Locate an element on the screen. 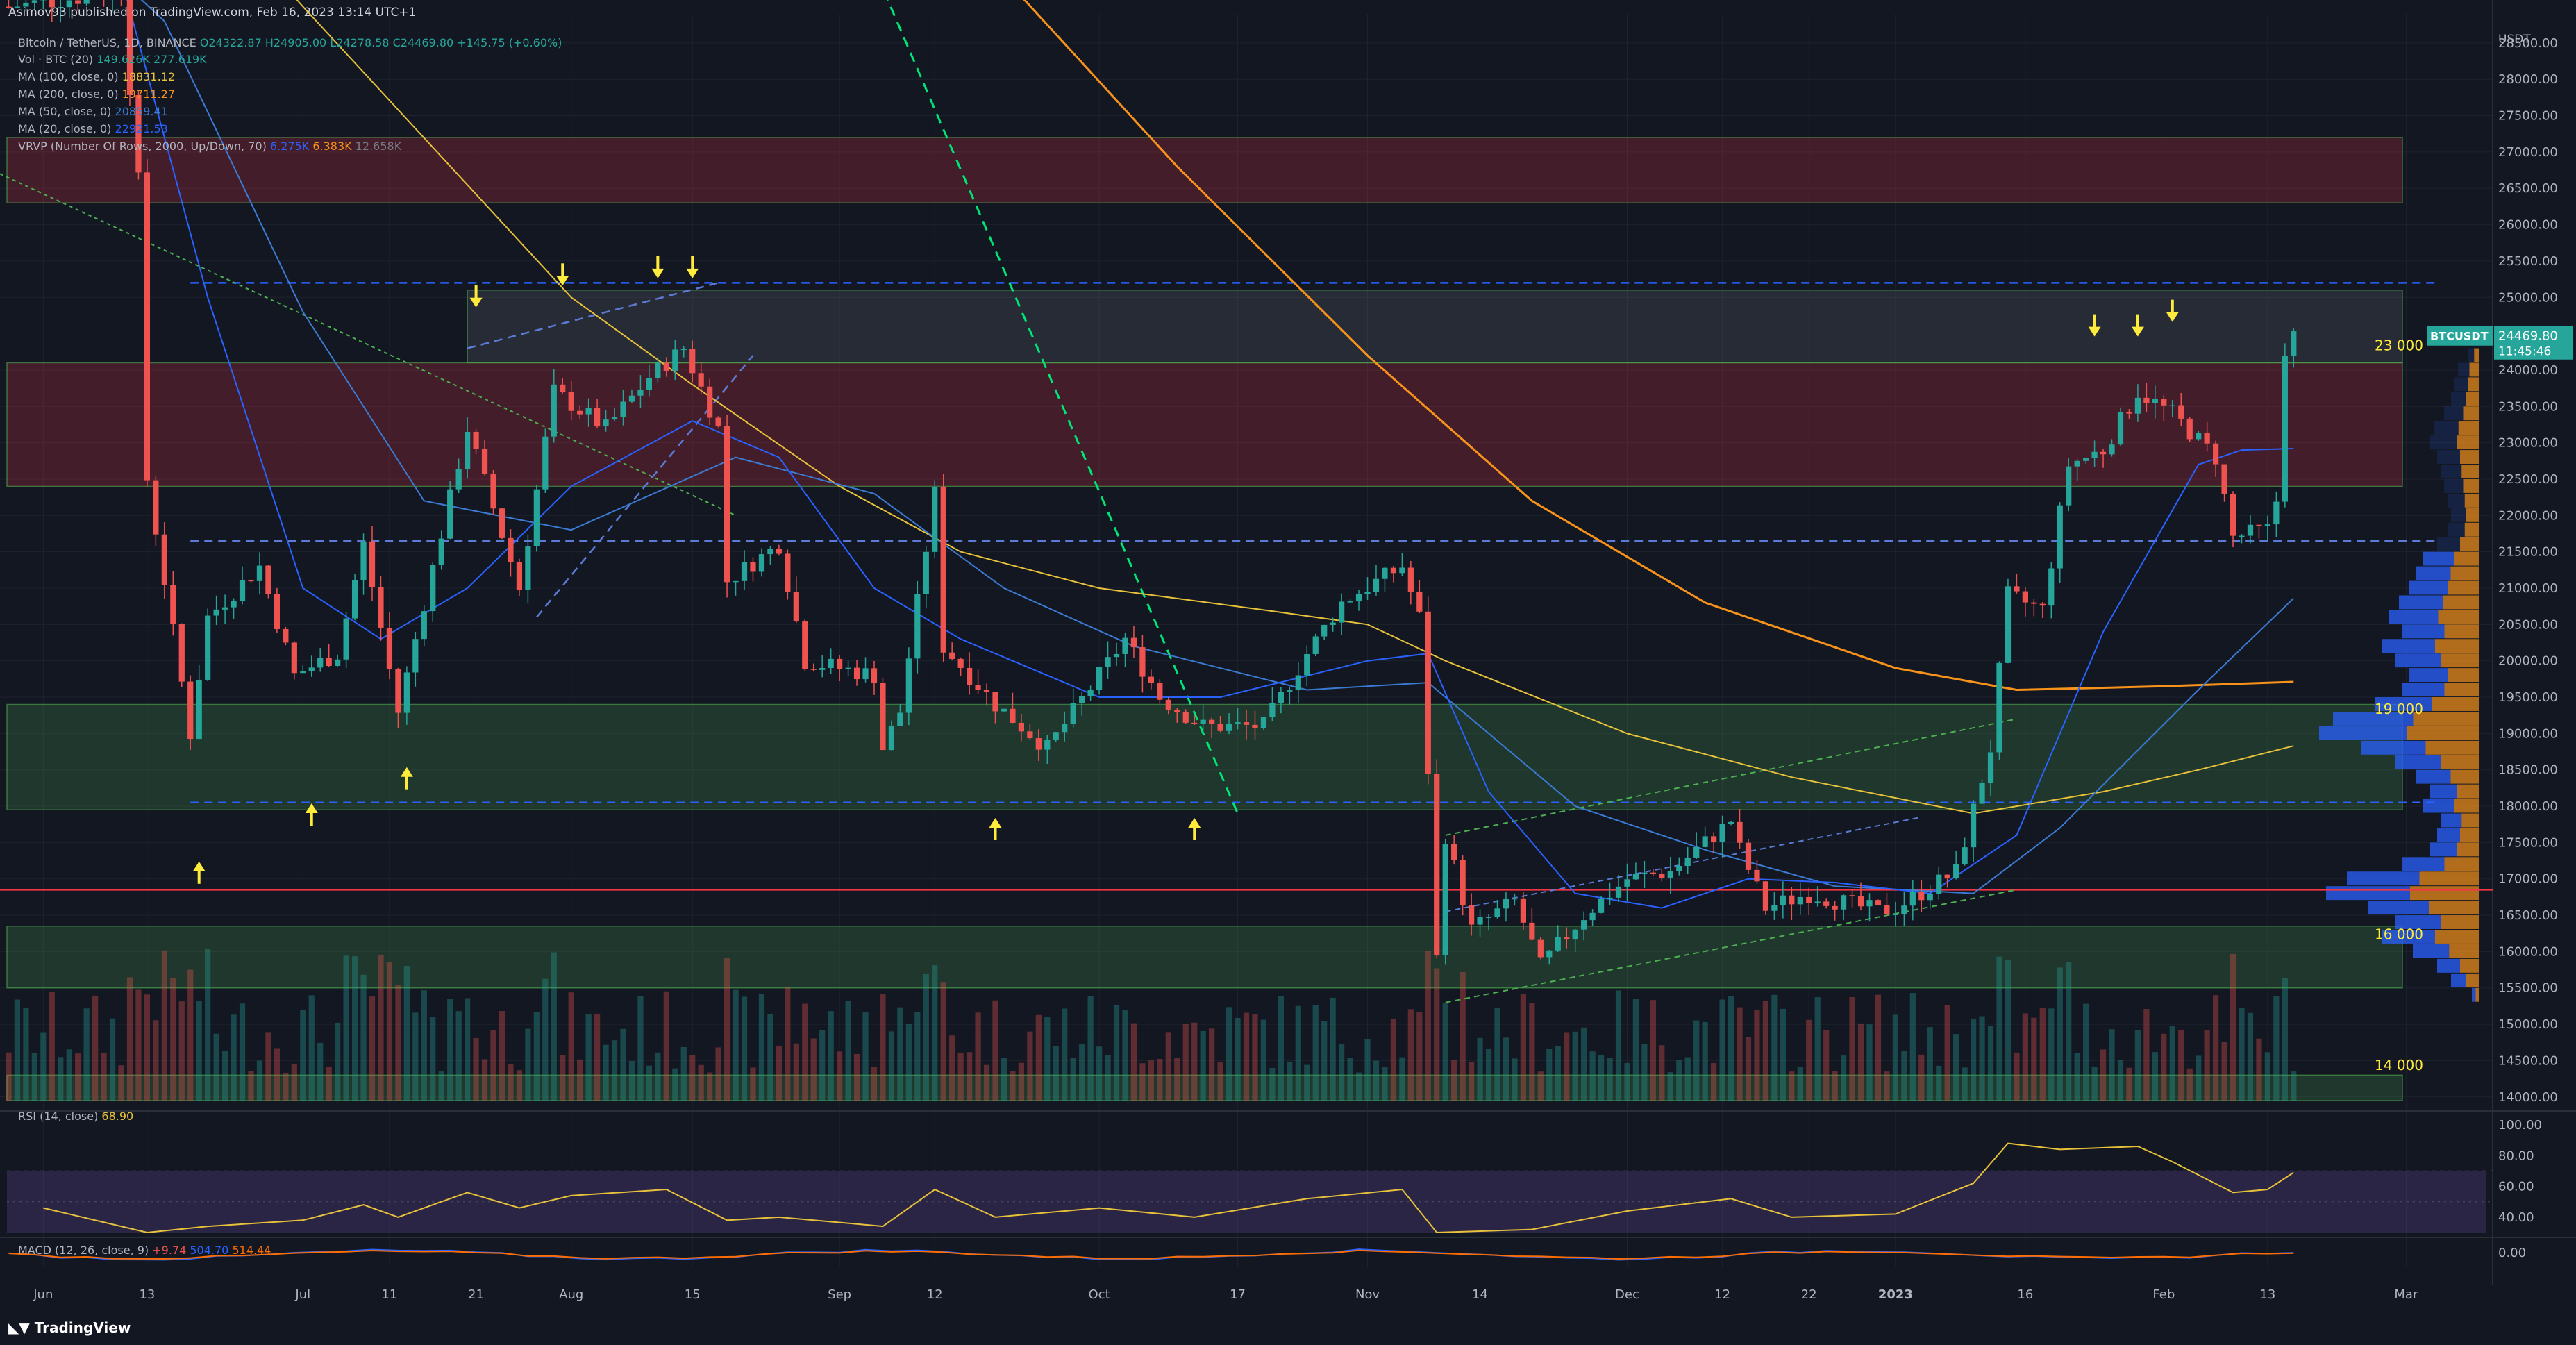 Image resolution: width=2576 pixels, height=1345 pixels. time-label-20: Mar is located at coordinates (2406, 1294).